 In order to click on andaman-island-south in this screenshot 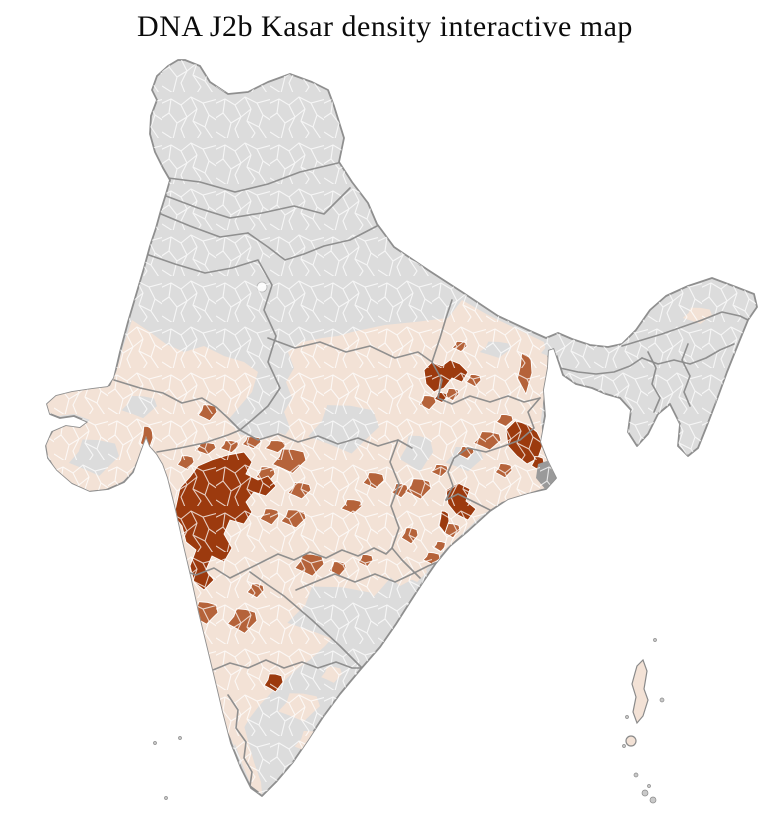, I will do `click(631, 741)`.